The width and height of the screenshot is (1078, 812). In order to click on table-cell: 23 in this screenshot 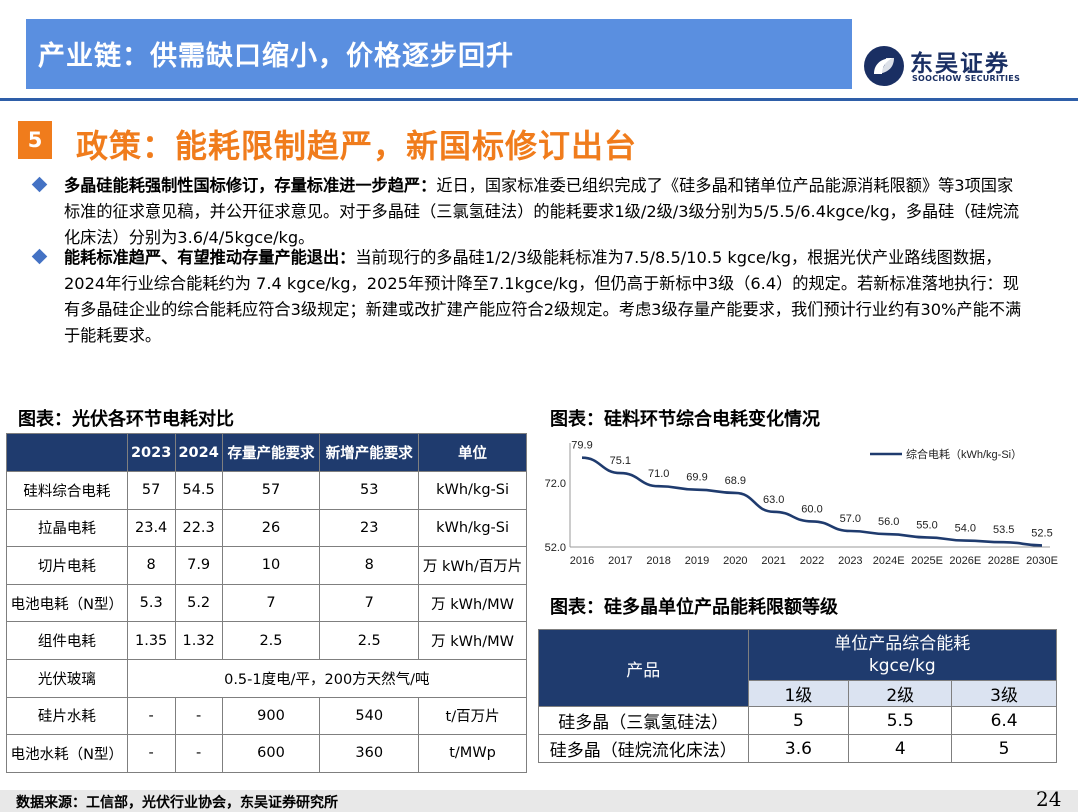, I will do `click(369, 528)`.